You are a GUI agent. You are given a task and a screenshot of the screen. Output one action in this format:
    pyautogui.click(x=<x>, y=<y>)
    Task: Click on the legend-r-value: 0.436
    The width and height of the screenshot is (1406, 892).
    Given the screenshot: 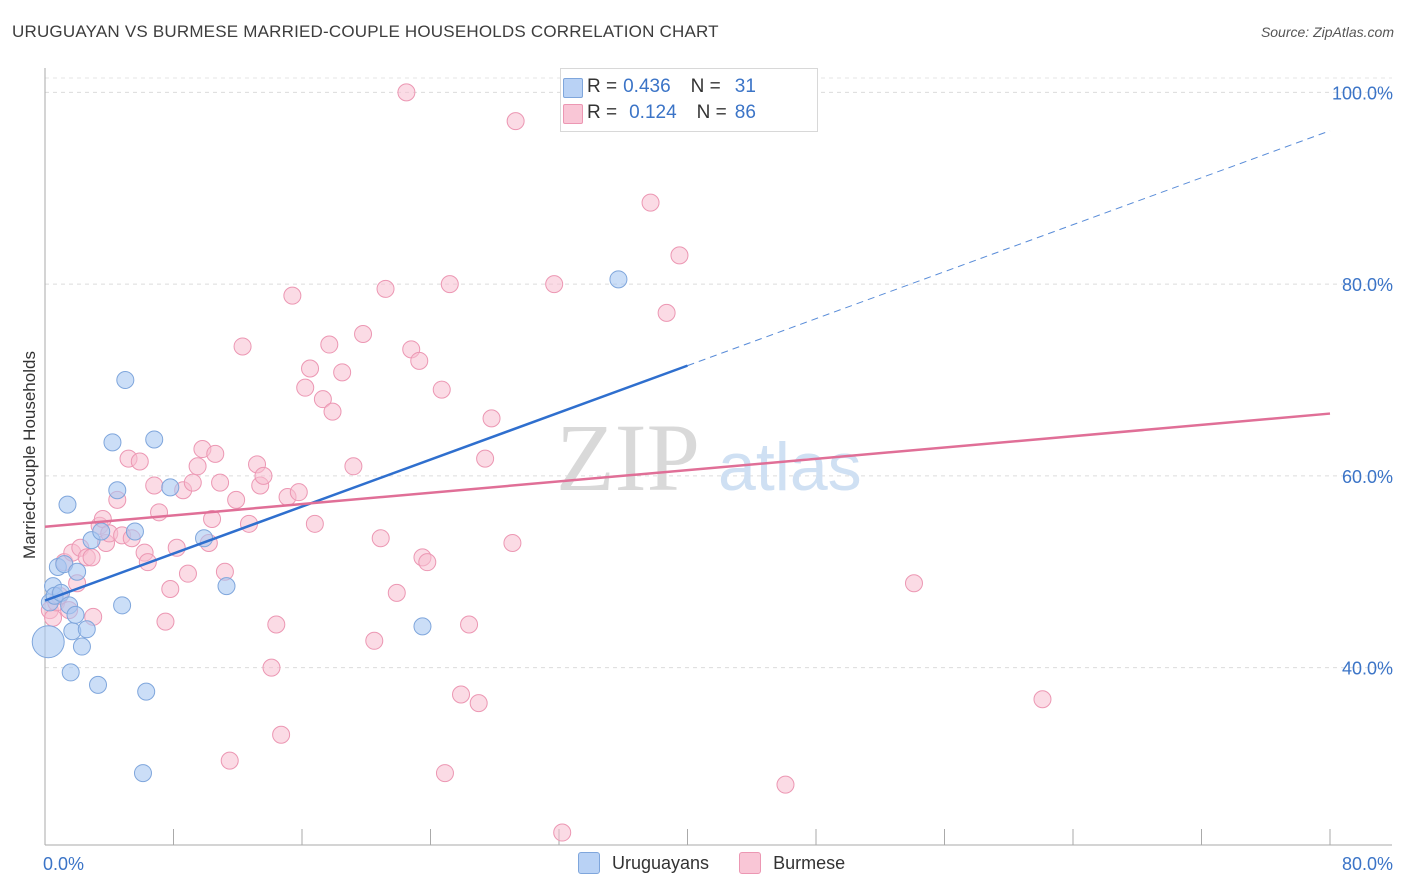 What is the action you would take?
    pyautogui.click(x=647, y=86)
    